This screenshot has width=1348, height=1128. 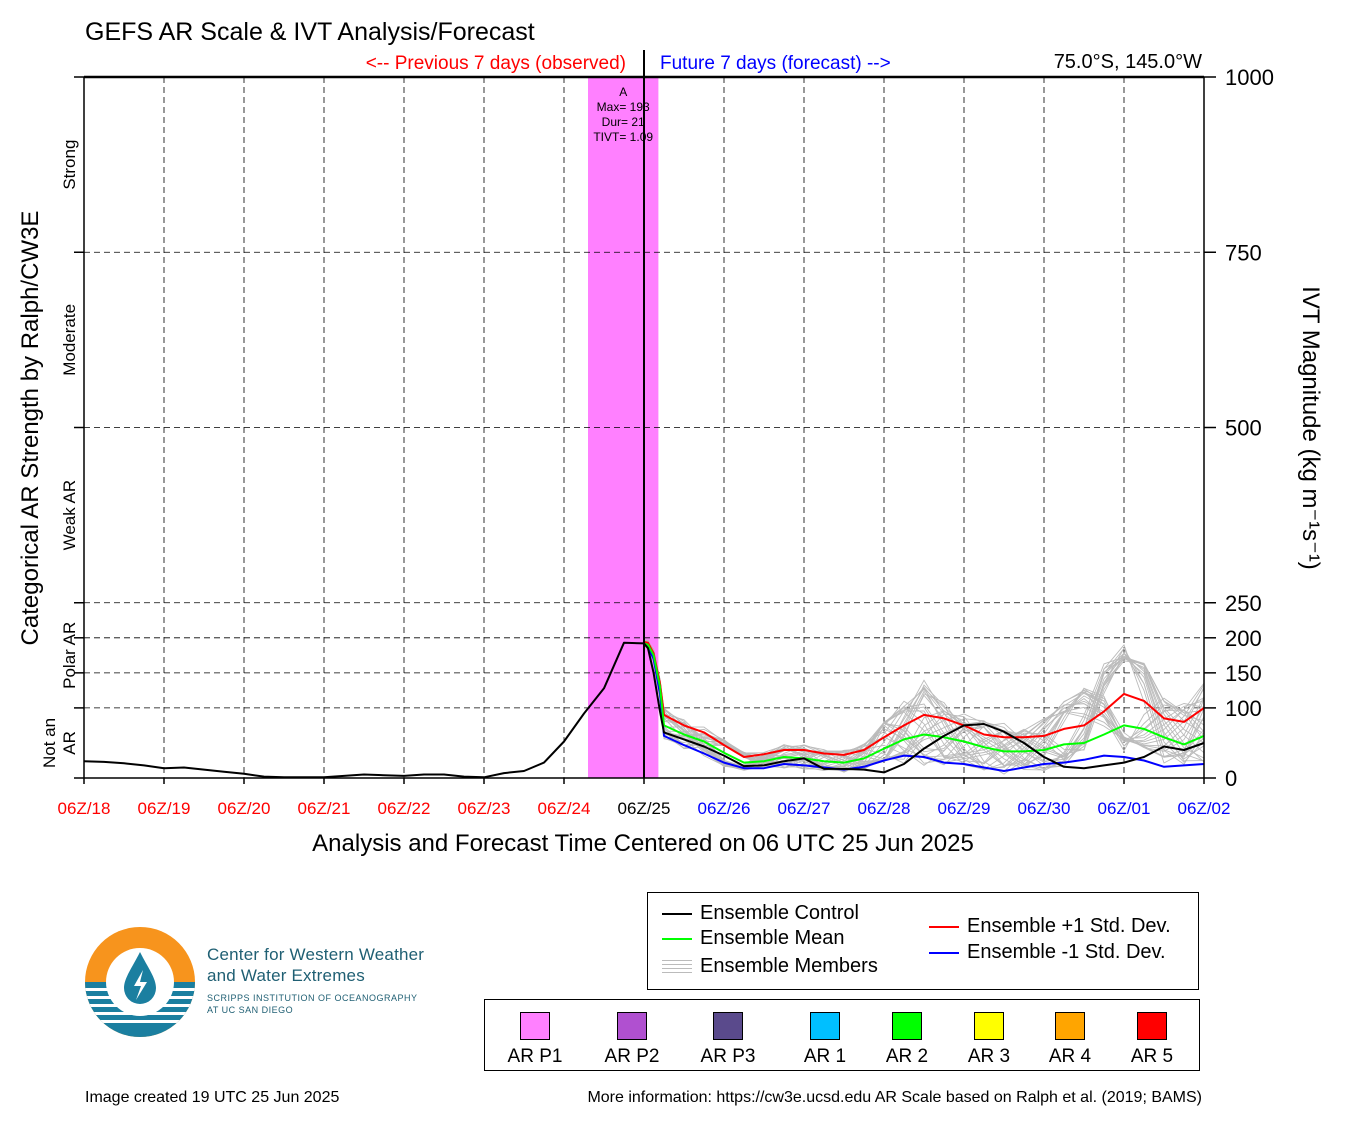 What do you see at coordinates (1243, 638) in the screenshot?
I see `y-tick-label: 200` at bounding box center [1243, 638].